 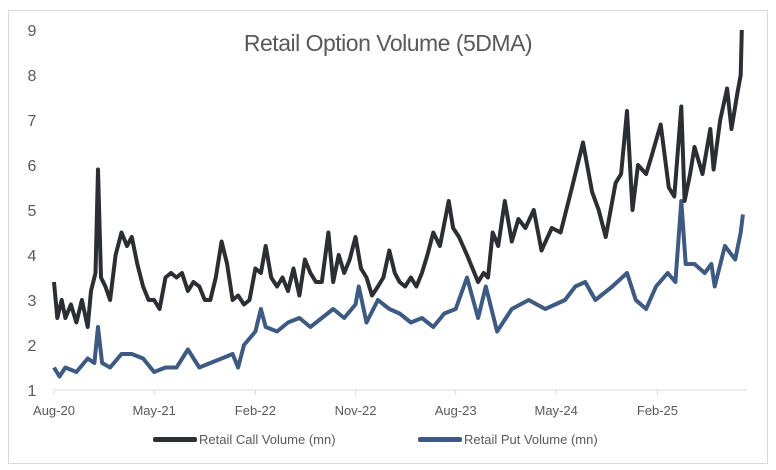 I want to click on x-tick-label: Feb-25, so click(x=657, y=410).